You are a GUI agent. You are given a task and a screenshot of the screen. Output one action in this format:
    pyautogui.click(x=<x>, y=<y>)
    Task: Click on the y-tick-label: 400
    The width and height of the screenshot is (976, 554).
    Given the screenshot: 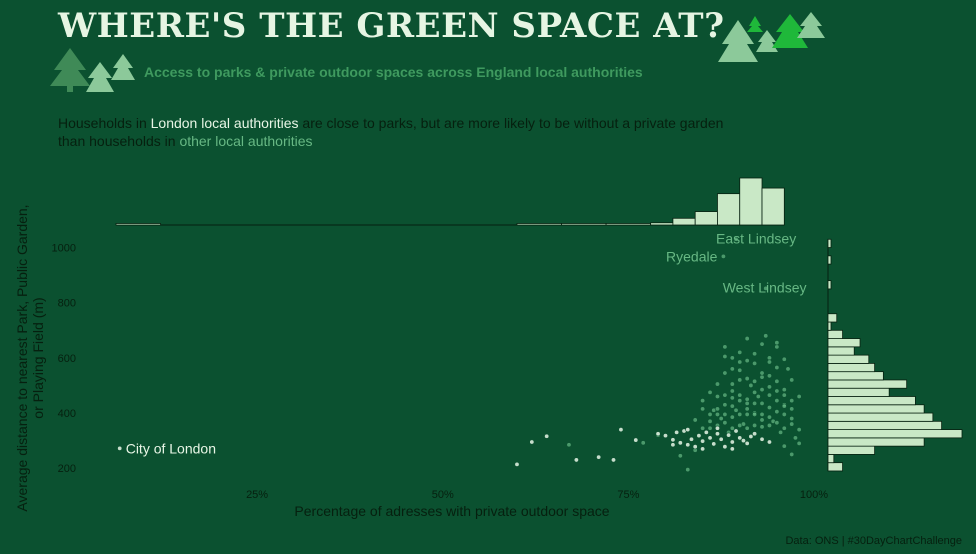 What is the action you would take?
    pyautogui.click(x=67, y=414)
    